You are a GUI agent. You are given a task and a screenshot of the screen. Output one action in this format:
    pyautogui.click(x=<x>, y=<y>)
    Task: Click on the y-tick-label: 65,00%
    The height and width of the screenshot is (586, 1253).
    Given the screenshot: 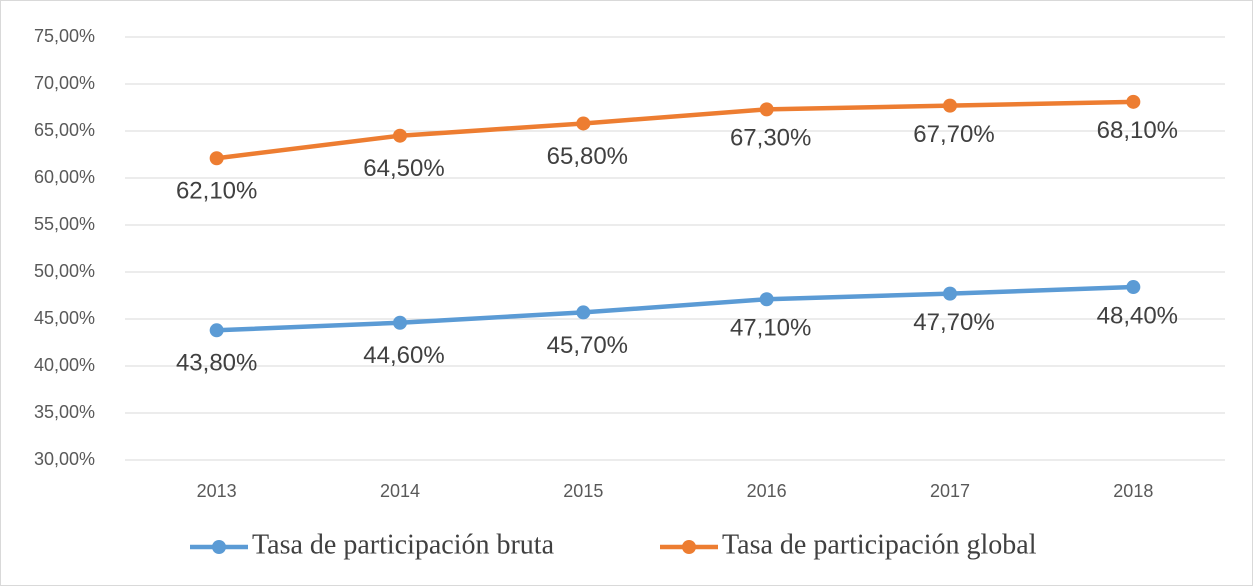 What is the action you would take?
    pyautogui.click(x=64, y=130)
    